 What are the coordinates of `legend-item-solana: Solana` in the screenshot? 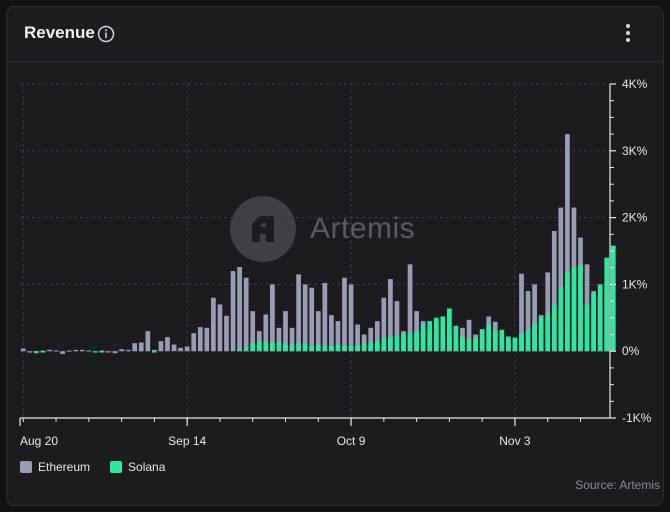 It's located at (137, 467).